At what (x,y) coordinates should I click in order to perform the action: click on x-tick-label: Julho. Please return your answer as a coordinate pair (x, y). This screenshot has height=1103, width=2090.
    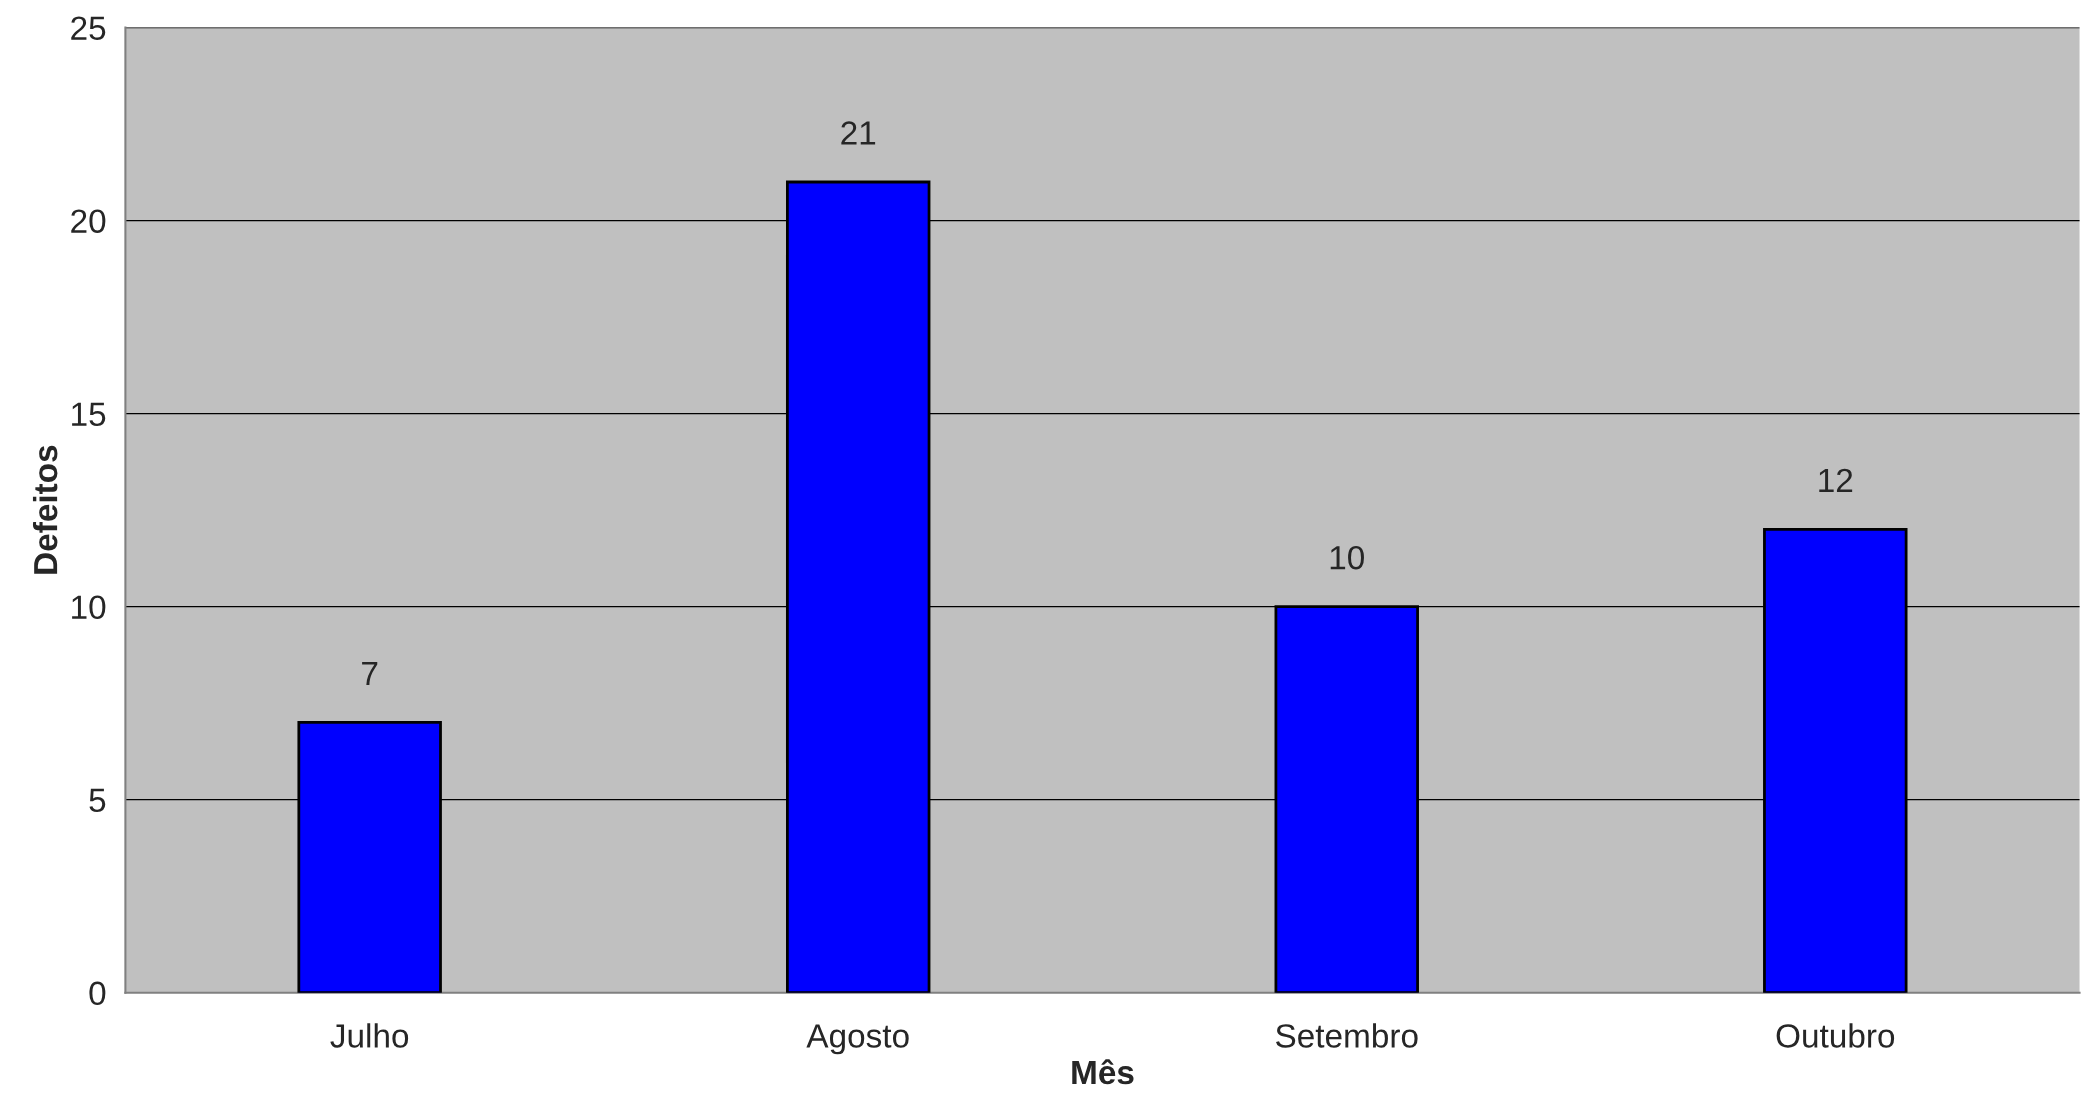
    Looking at the image, I should click on (369, 1035).